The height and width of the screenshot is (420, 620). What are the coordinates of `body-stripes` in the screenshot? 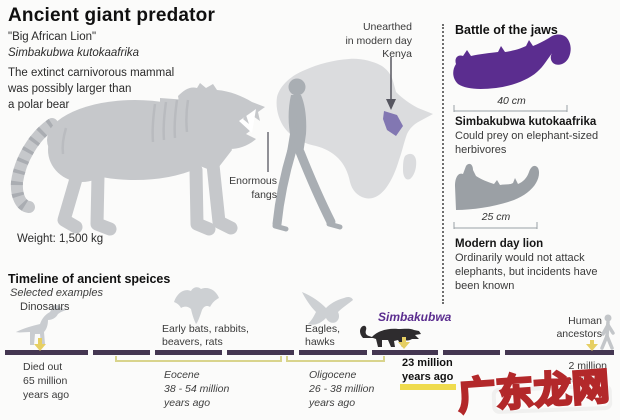 It's located at (125, 127).